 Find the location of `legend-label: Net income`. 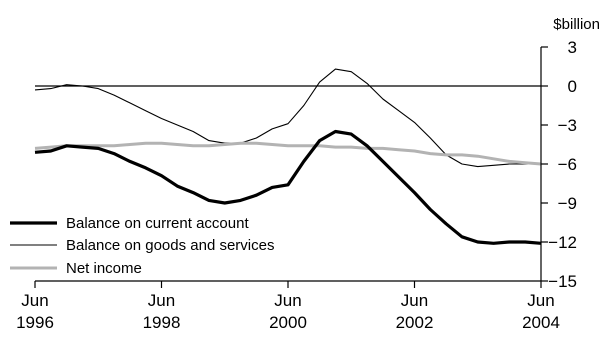

legend-label: Net income is located at coordinates (104, 268).